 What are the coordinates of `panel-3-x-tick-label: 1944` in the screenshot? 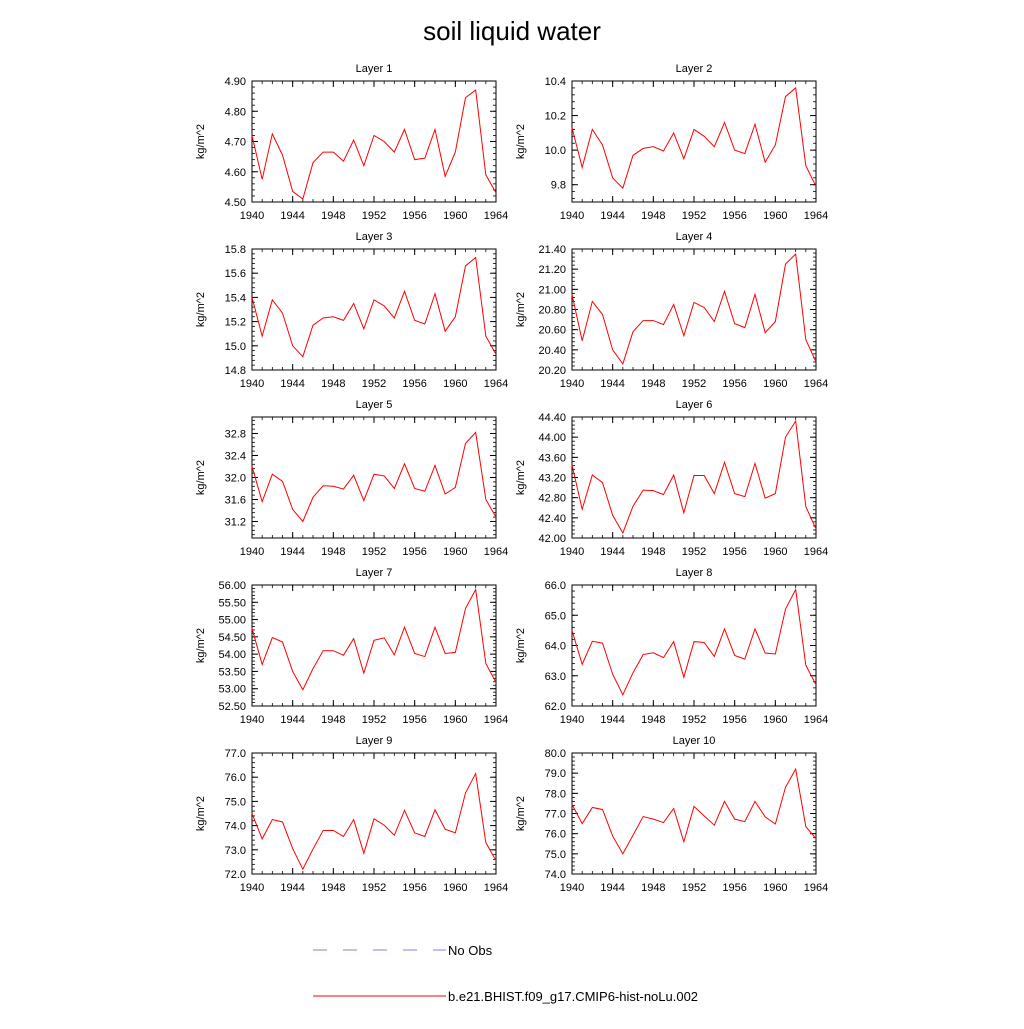 It's located at (292, 384).